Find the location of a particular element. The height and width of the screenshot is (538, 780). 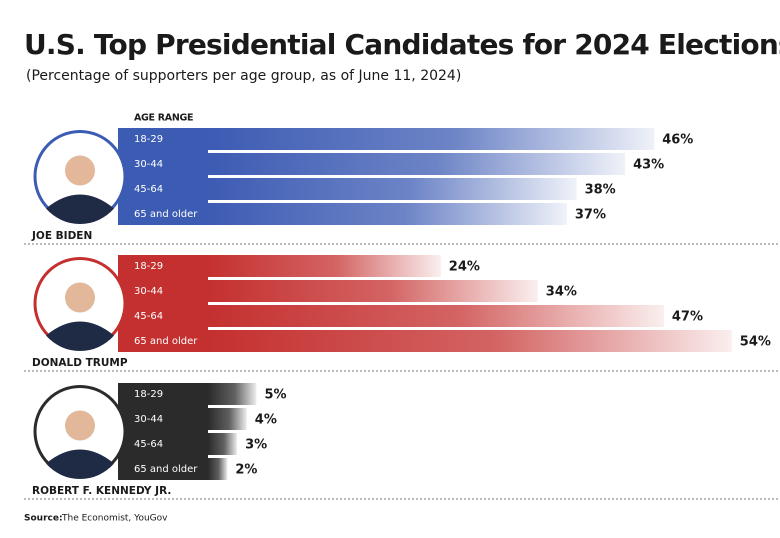

candidate-name: ROBERT F. KENNEDY JR. is located at coordinates (101, 491).